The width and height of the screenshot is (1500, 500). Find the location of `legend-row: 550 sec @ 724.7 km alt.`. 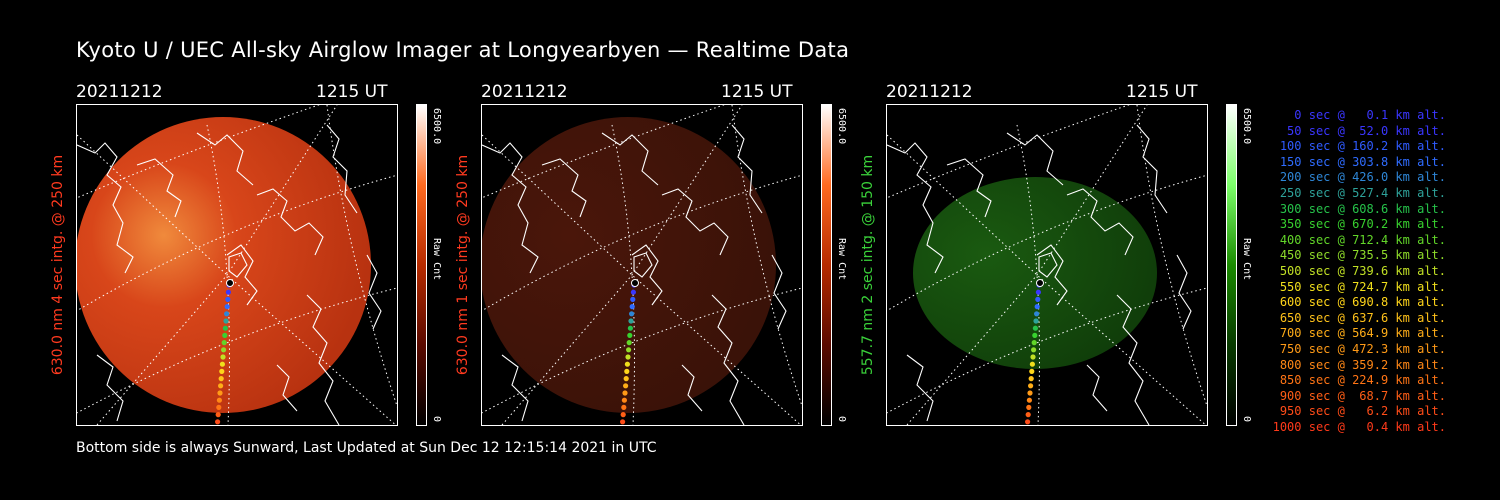

legend-row: 550 sec @ 724.7 km alt. is located at coordinates (1362, 286).